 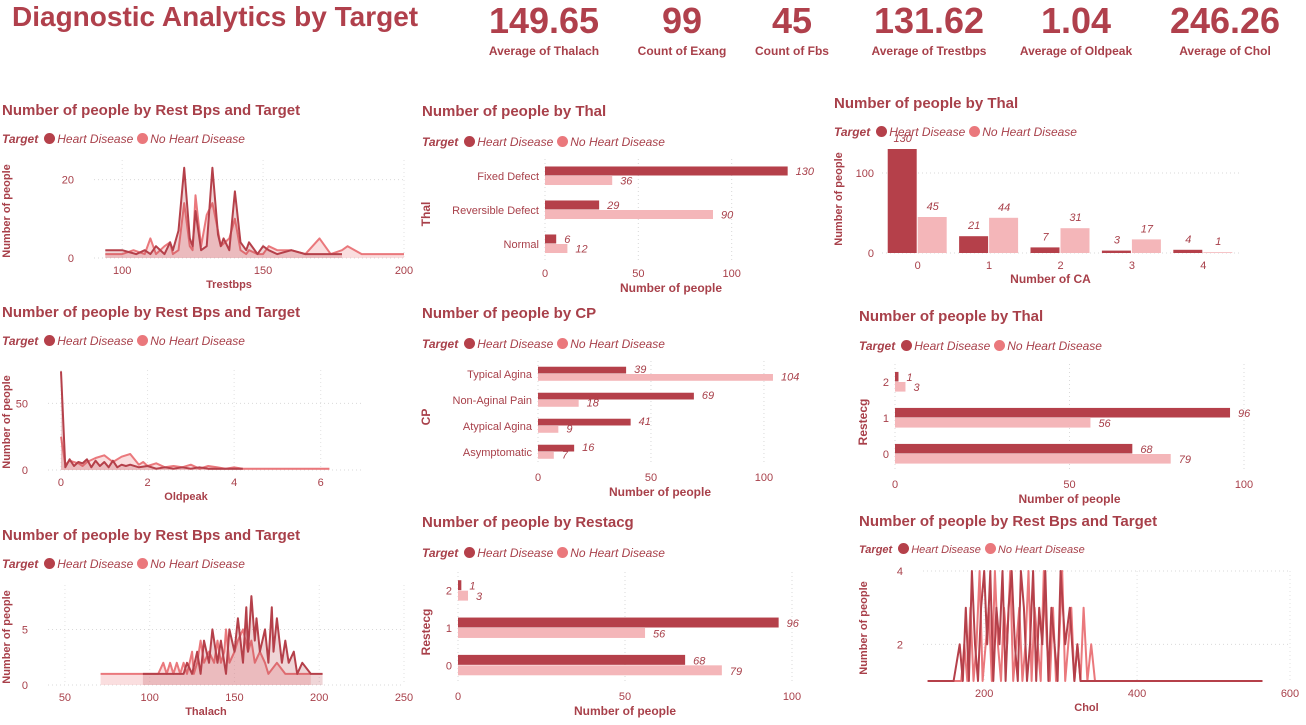 I want to click on data-label: 130, so click(x=903, y=139).